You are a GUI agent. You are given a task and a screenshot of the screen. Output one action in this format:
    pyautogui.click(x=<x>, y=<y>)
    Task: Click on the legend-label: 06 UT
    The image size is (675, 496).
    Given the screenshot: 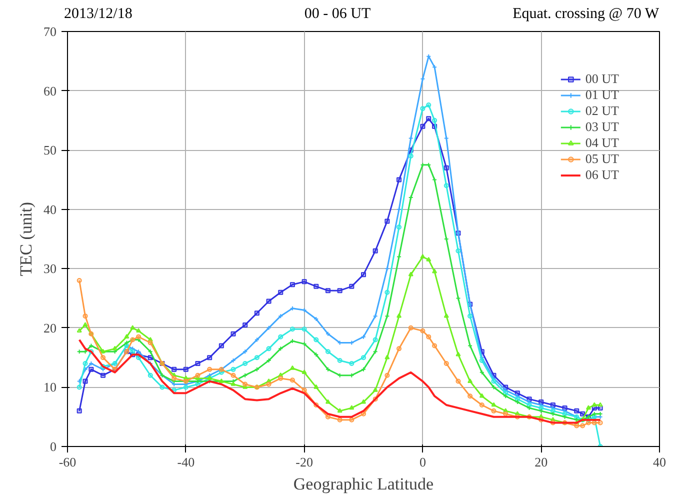 What is the action you would take?
    pyautogui.click(x=602, y=175)
    